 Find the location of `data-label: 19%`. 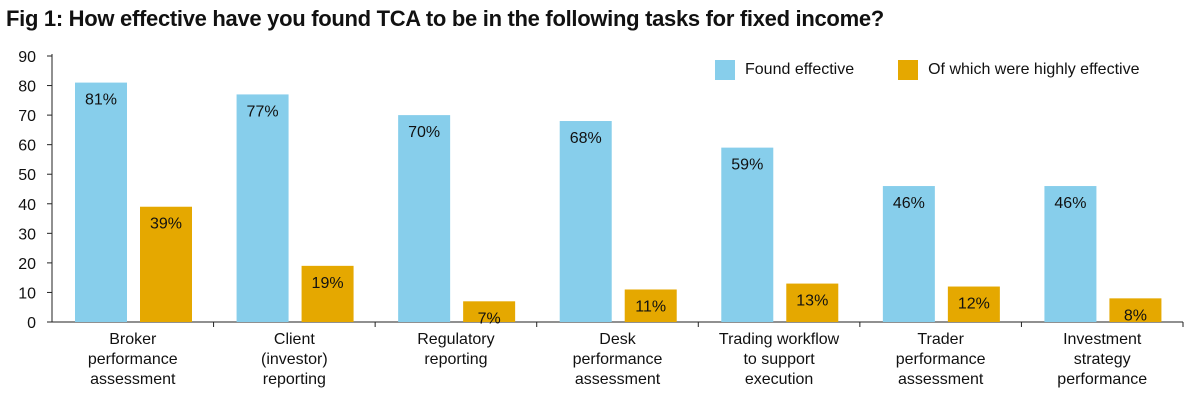

data-label: 19% is located at coordinates (328, 283).